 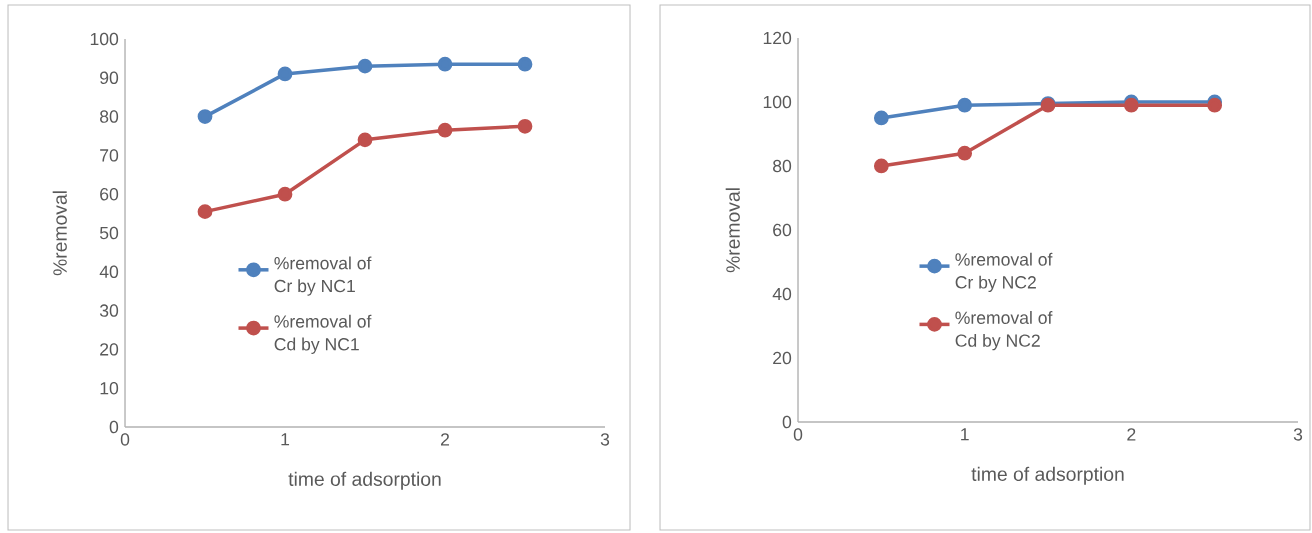 What do you see at coordinates (323, 334) in the screenshot?
I see `legend-label: %removal of Cd by NC1` at bounding box center [323, 334].